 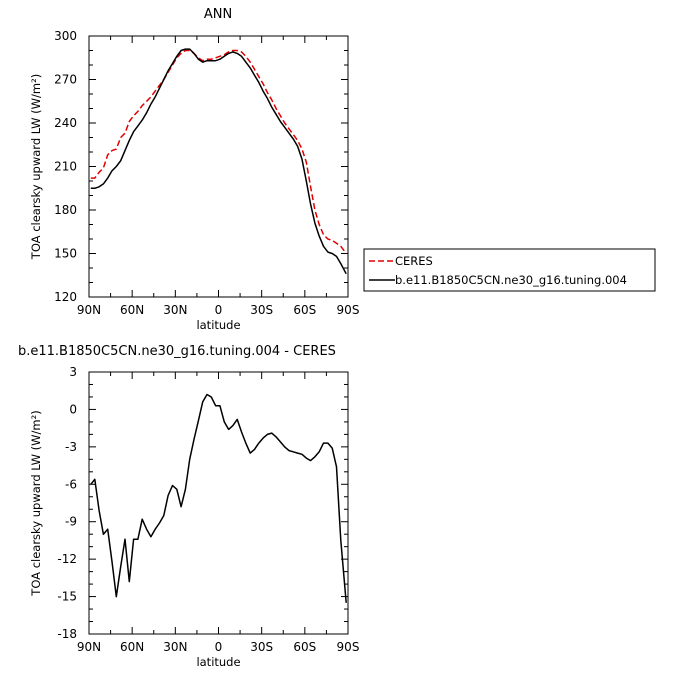 I want to click on panel-1-y-tick-label: 210, so click(x=65, y=167).